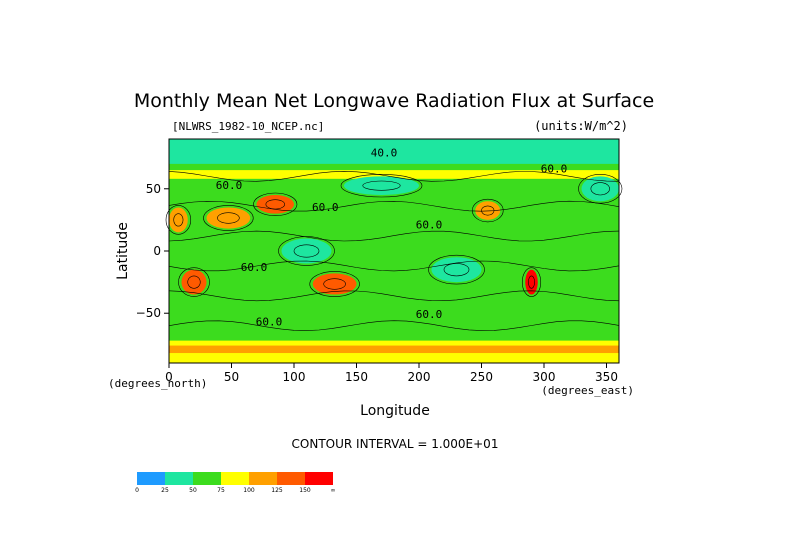  I want to click on file-name-label: [NLWRS_1982-10_NCEP.nc], so click(248, 126).